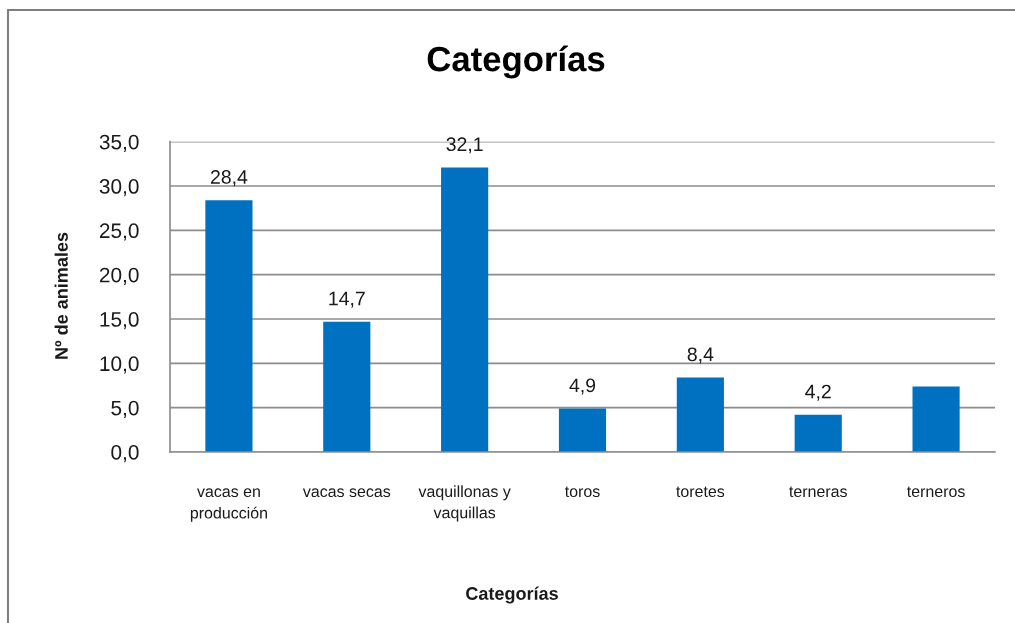 The height and width of the screenshot is (623, 1015). Describe the element at coordinates (818, 392) in the screenshot. I see `data-label: 4,2` at that location.